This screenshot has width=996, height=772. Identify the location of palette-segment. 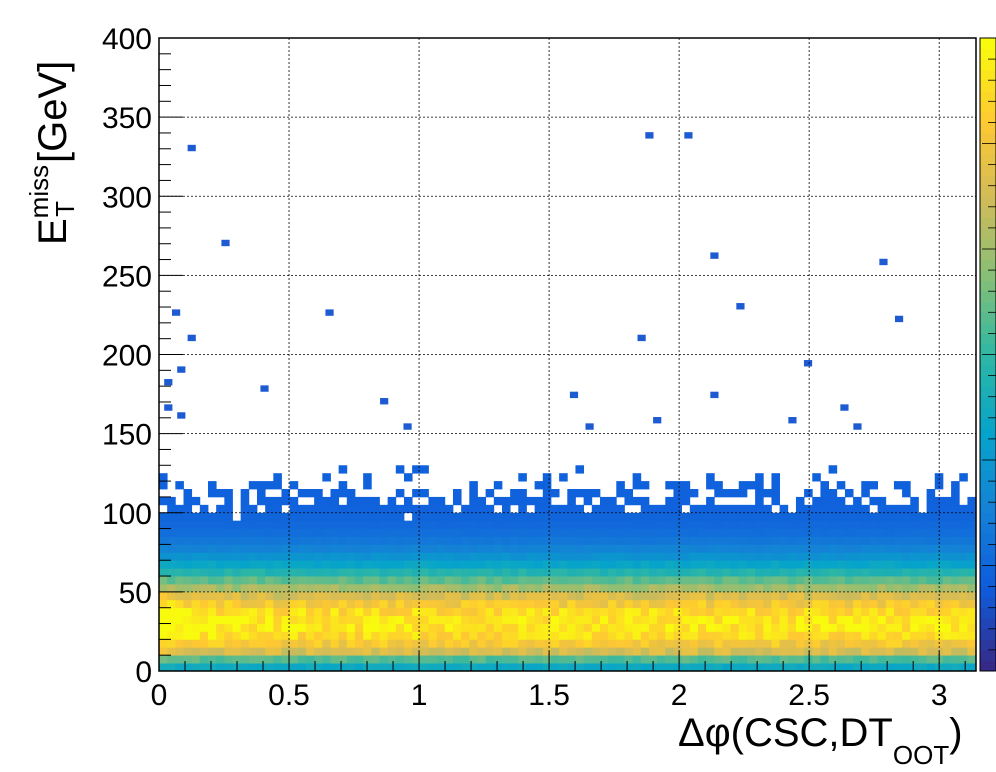
(988, 265).